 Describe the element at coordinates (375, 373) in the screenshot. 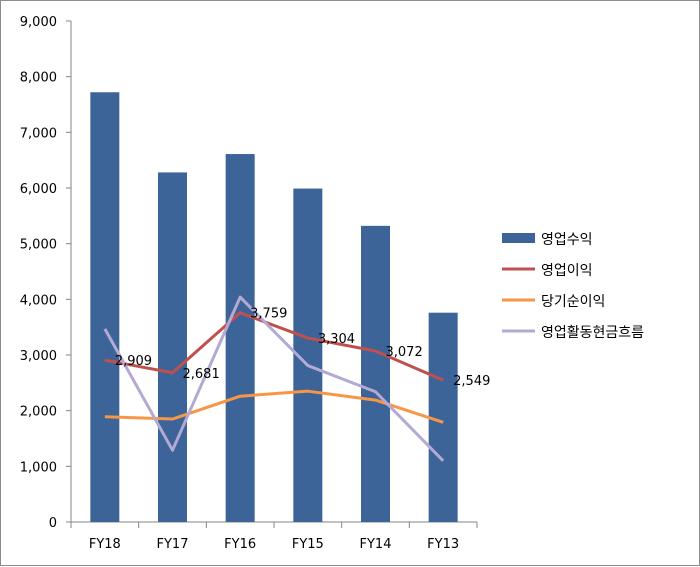

I see `bar-FY14` at that location.